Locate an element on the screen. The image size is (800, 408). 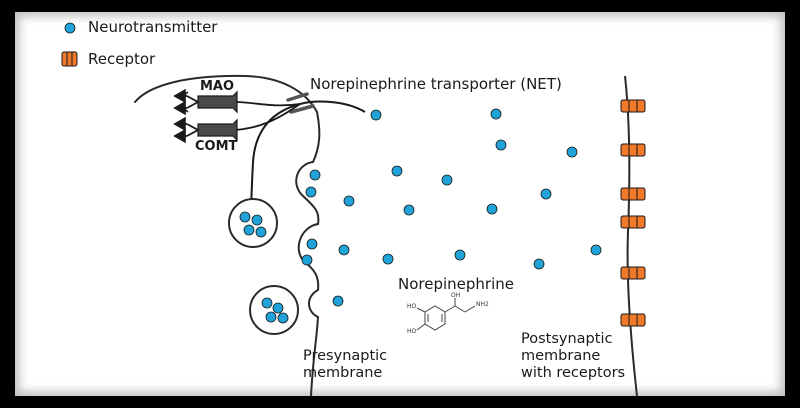
path-to-comt is located at coordinates (267, 117).